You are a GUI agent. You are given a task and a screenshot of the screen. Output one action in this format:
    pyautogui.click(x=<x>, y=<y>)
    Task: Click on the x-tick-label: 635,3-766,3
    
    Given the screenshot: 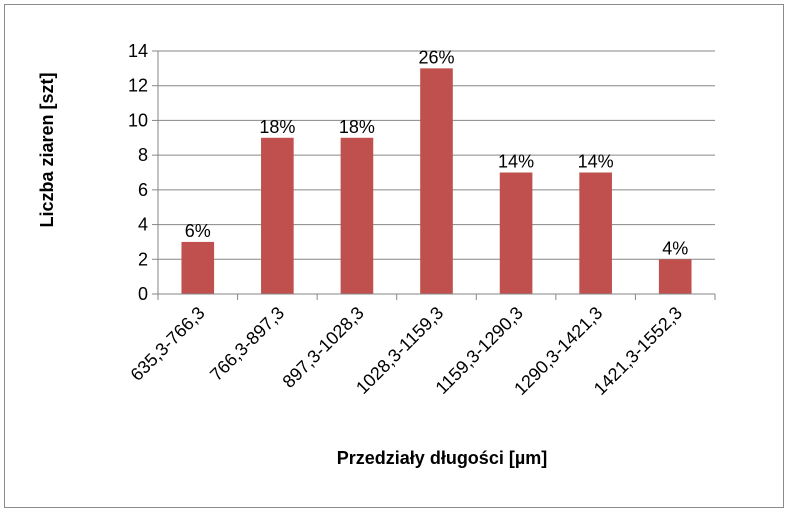 What is the action you would take?
    pyautogui.click(x=168, y=344)
    